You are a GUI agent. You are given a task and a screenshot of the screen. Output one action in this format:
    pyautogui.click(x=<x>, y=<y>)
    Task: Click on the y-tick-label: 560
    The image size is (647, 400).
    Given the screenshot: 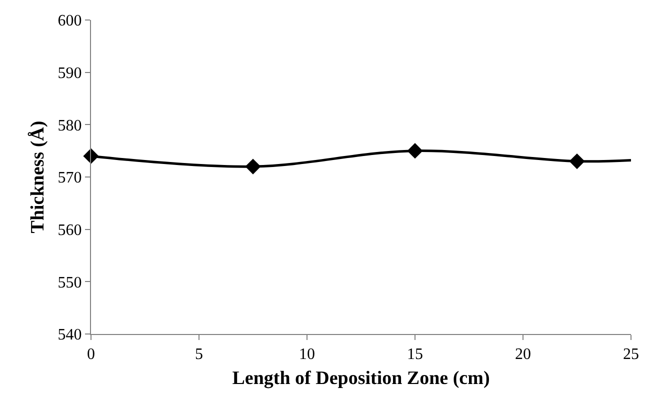 What is the action you would take?
    pyautogui.click(x=70, y=230)
    